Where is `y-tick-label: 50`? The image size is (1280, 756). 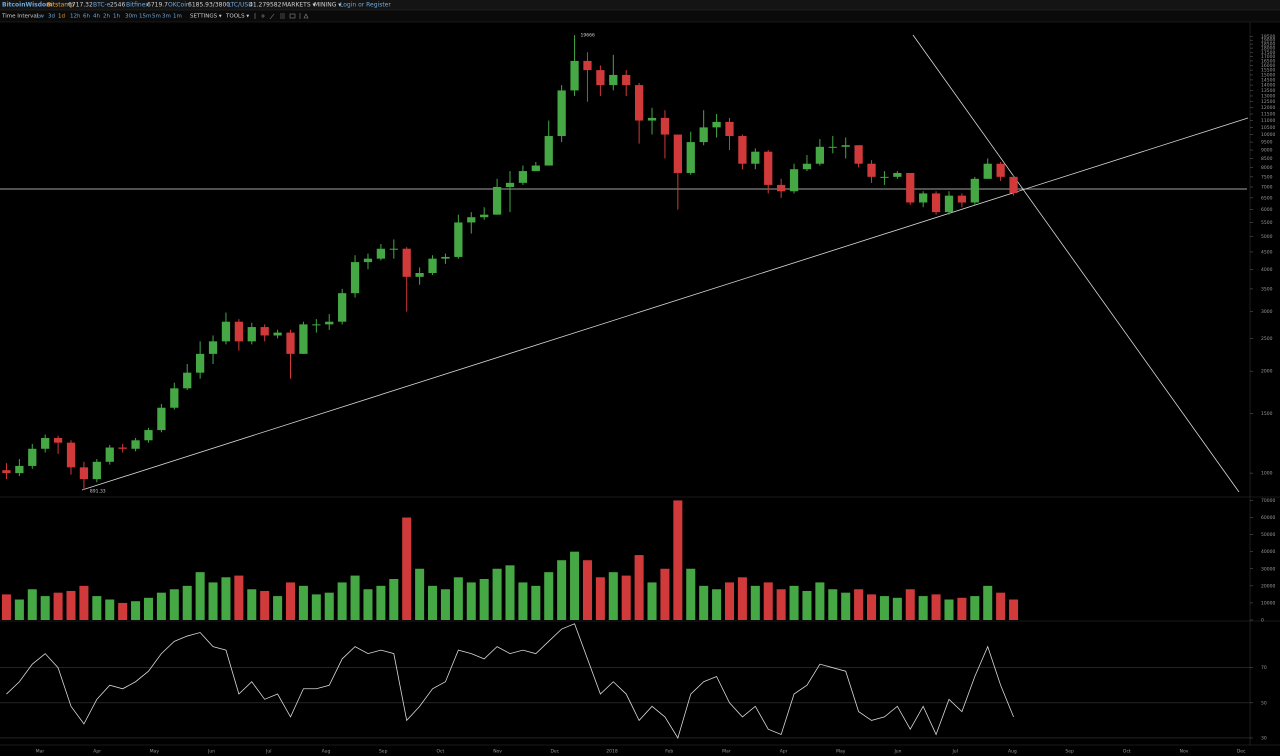 y-tick-label: 50 is located at coordinates (1264, 703).